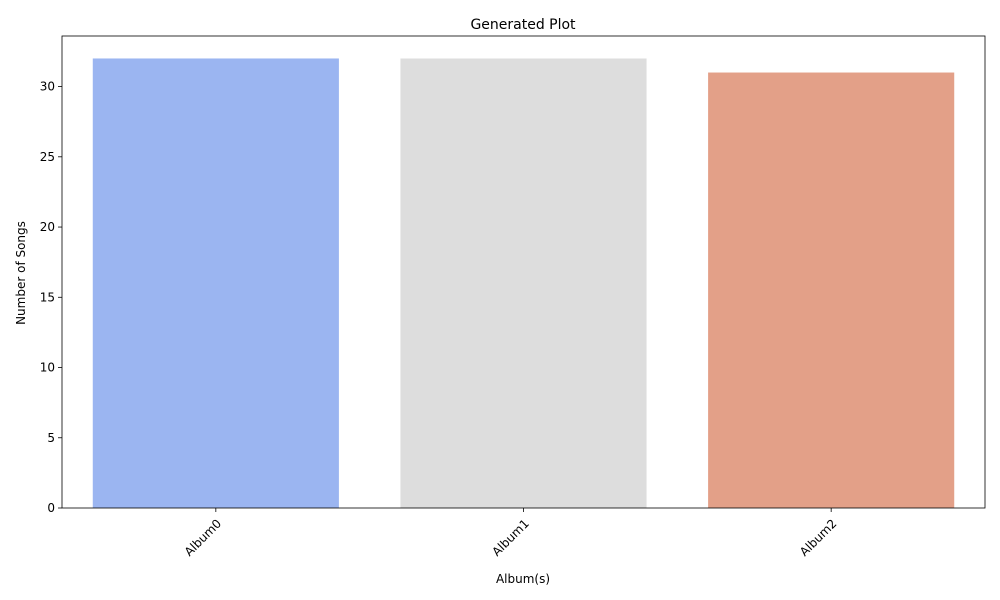 Image resolution: width=1000 pixels, height=600 pixels. I want to click on y-tick-label: 10, so click(47, 368).